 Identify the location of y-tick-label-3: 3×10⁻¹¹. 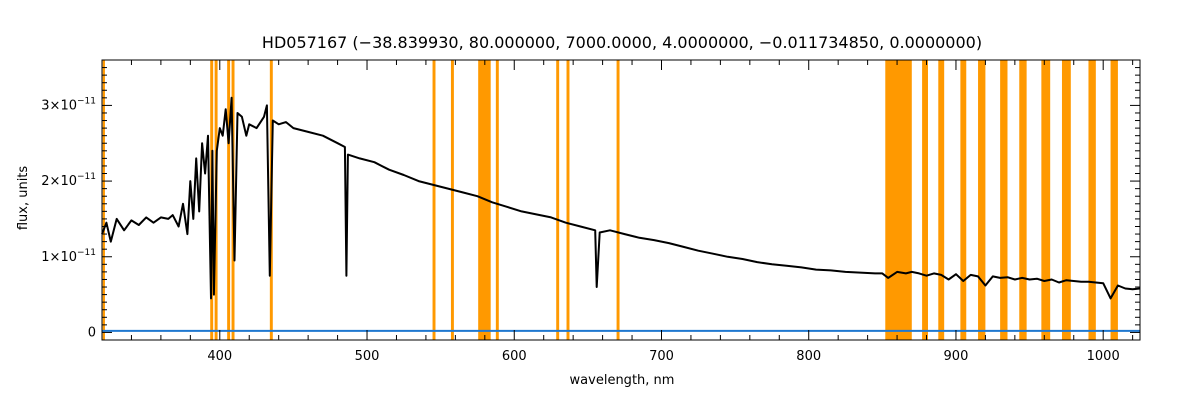
(68, 104).